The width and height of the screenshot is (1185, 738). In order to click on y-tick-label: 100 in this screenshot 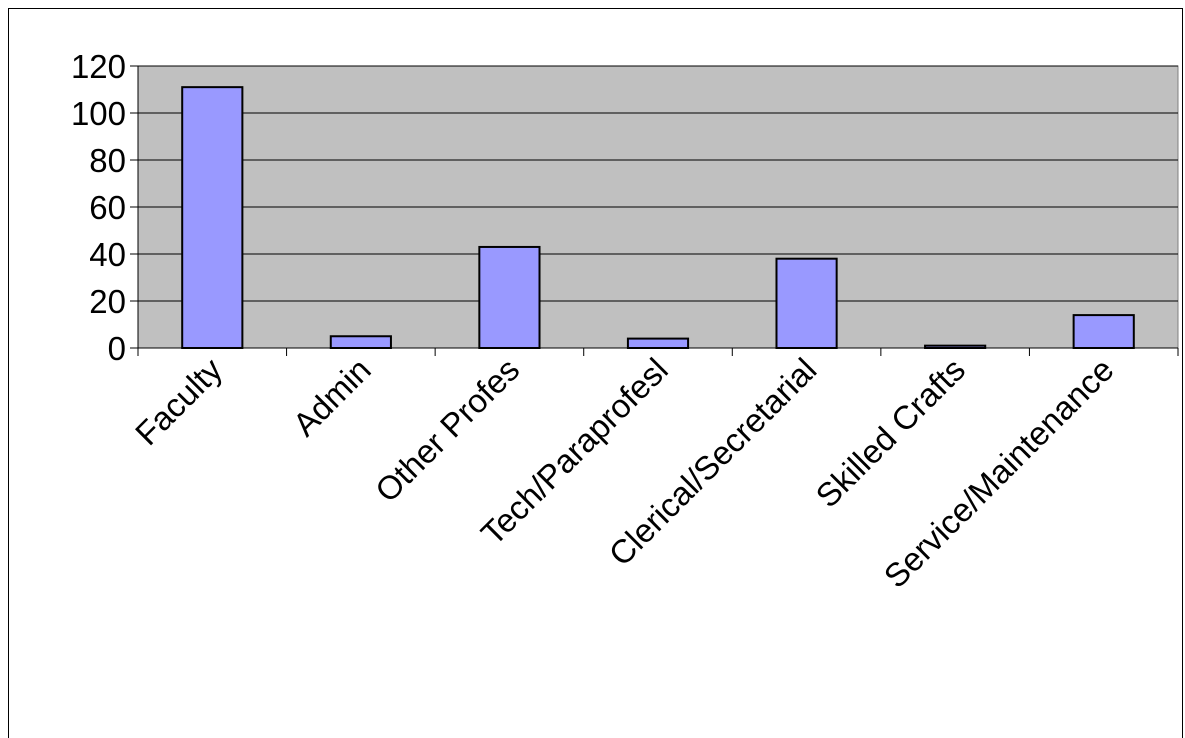, I will do `click(98, 113)`.